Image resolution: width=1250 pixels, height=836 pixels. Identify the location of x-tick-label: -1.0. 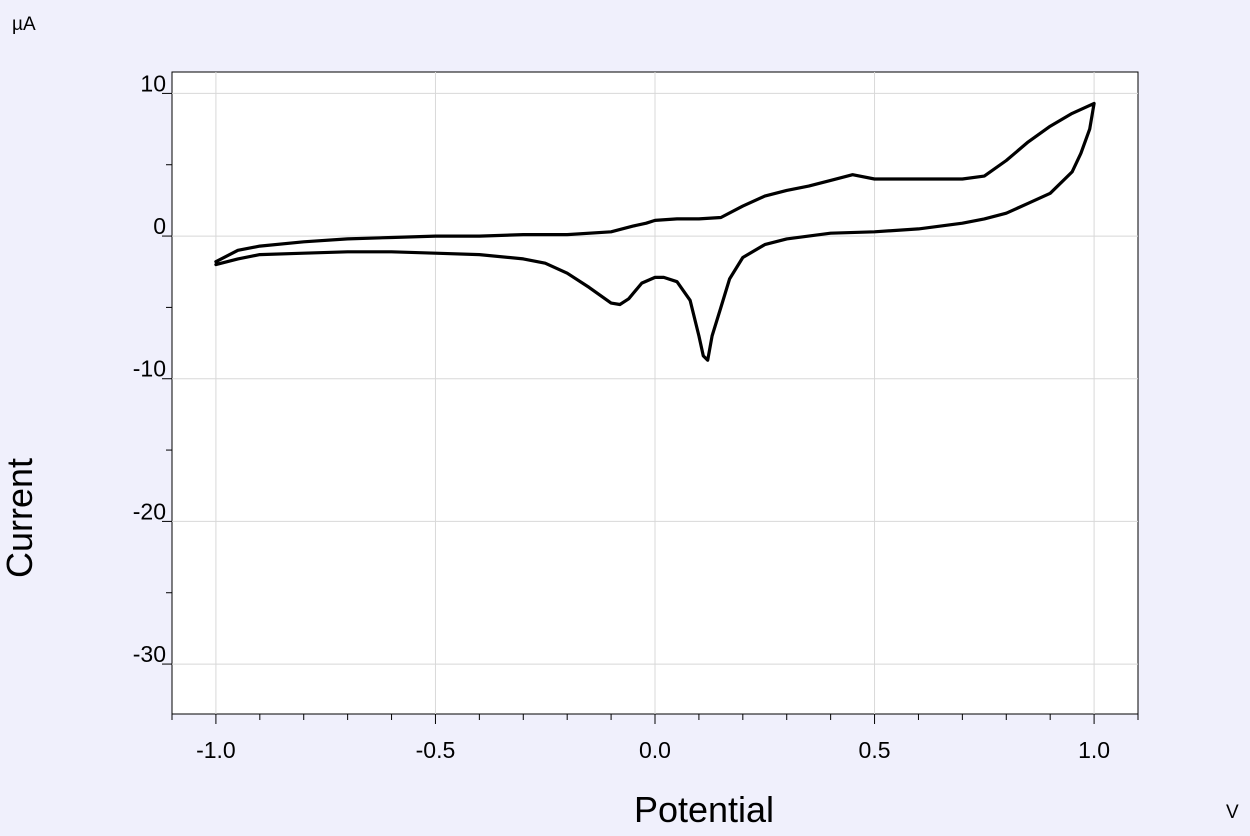
(216, 750).